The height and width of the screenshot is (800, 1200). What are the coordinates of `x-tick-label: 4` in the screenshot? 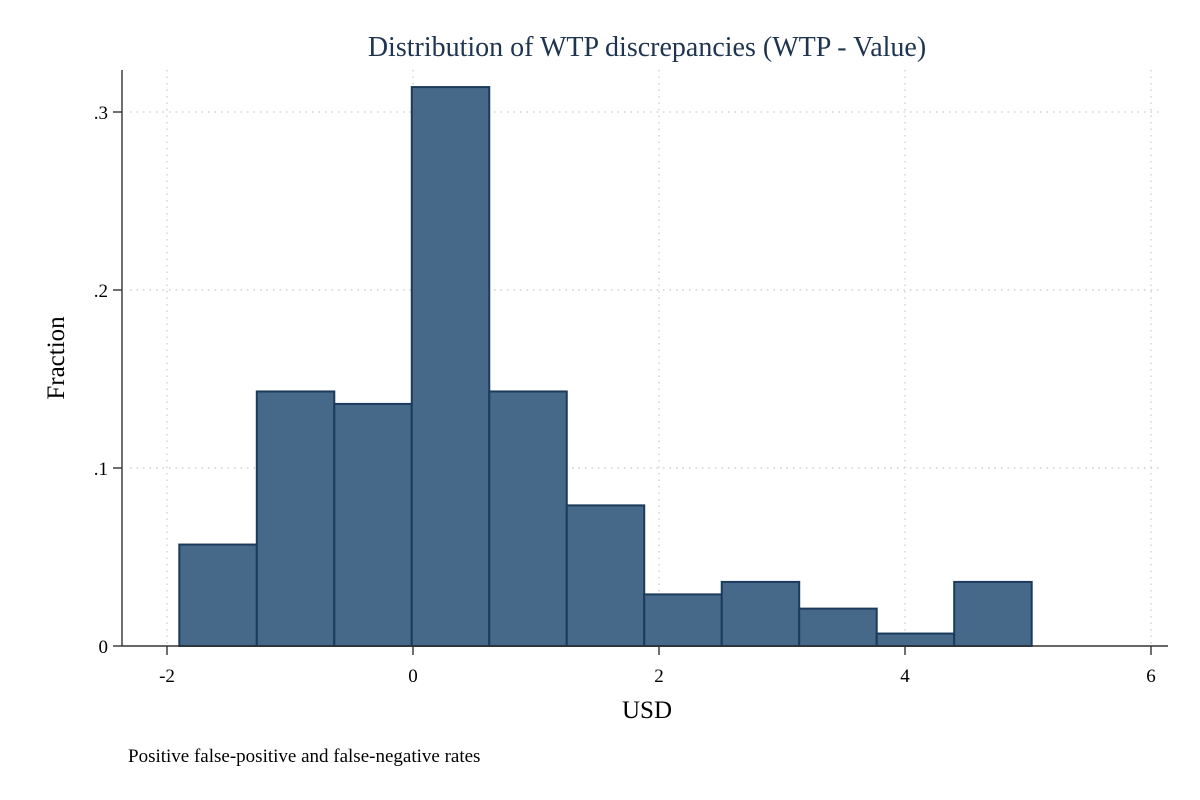 It's located at (905, 676).